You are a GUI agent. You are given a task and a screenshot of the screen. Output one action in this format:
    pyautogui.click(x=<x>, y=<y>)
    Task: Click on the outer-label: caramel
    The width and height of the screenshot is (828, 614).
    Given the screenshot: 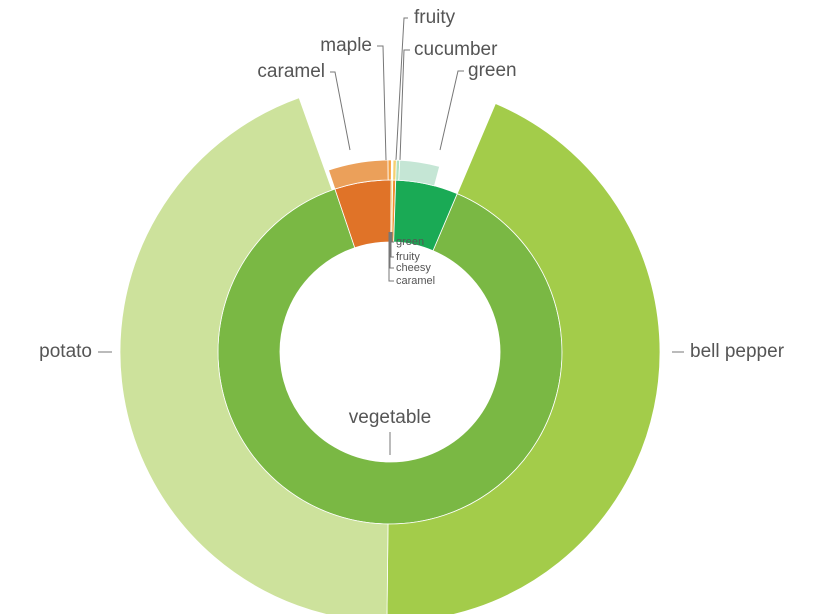 What is the action you would take?
    pyautogui.click(x=291, y=71)
    